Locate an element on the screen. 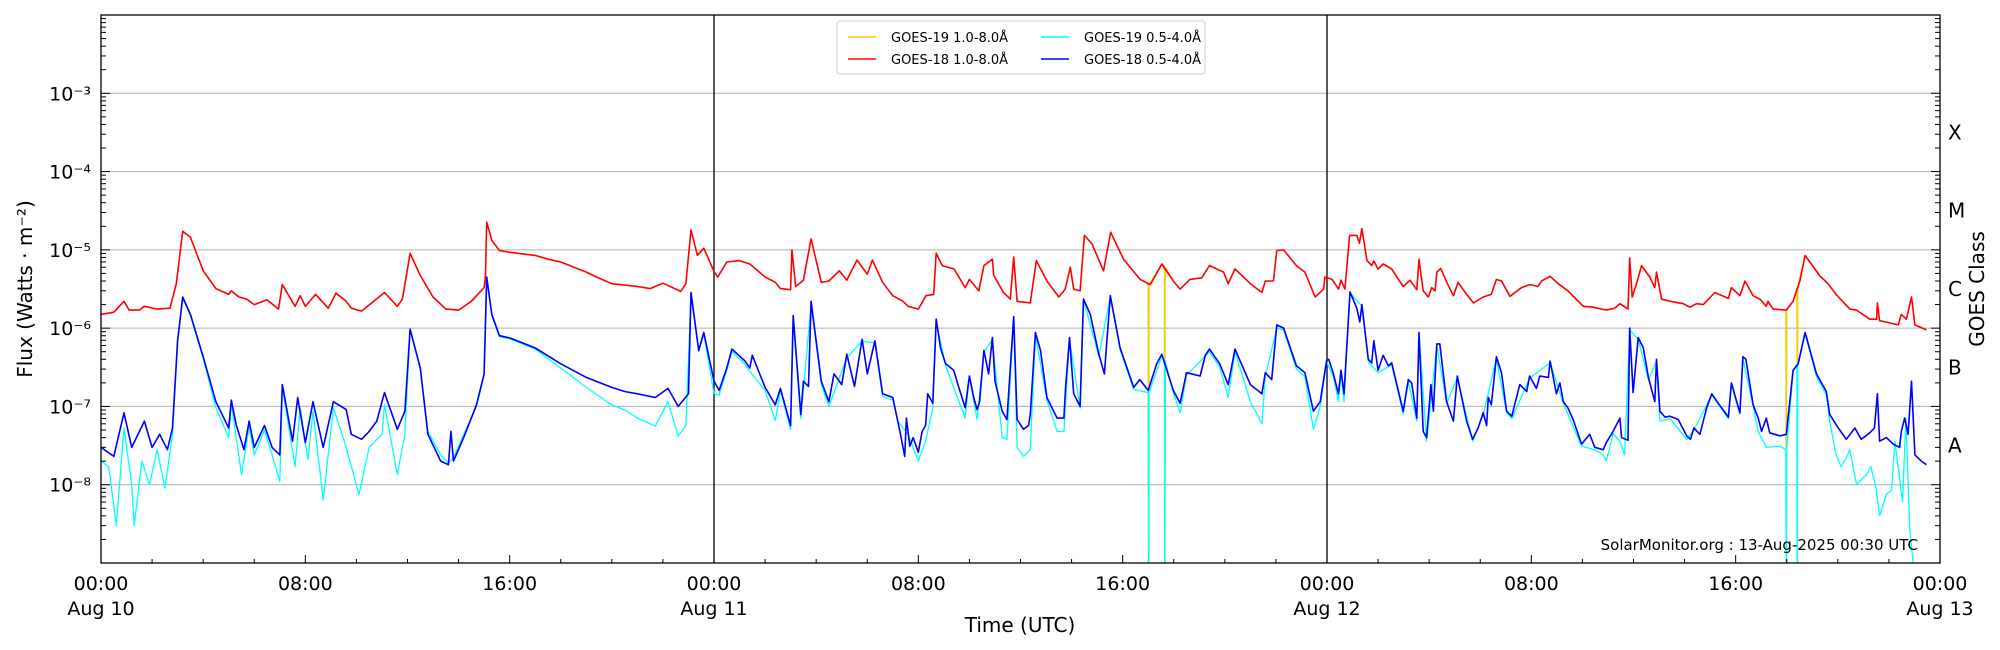 Image resolution: width=2000 pixels, height=650 pixels. goes-class-label: M is located at coordinates (1956, 211).